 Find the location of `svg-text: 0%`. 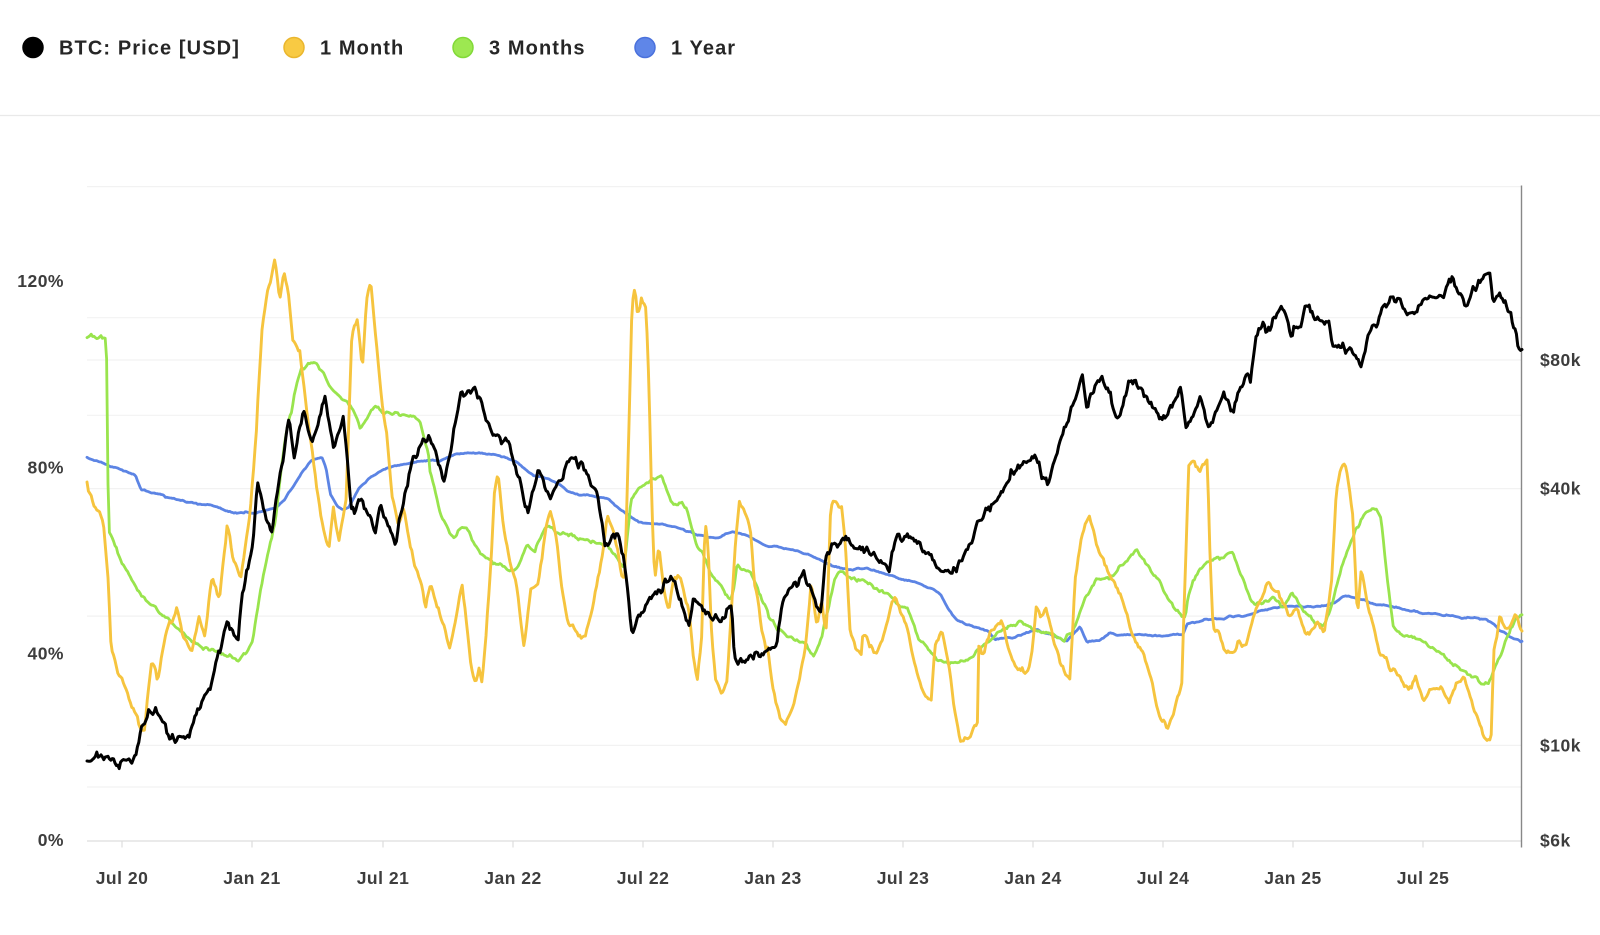

svg-text: 0% is located at coordinates (51, 840).